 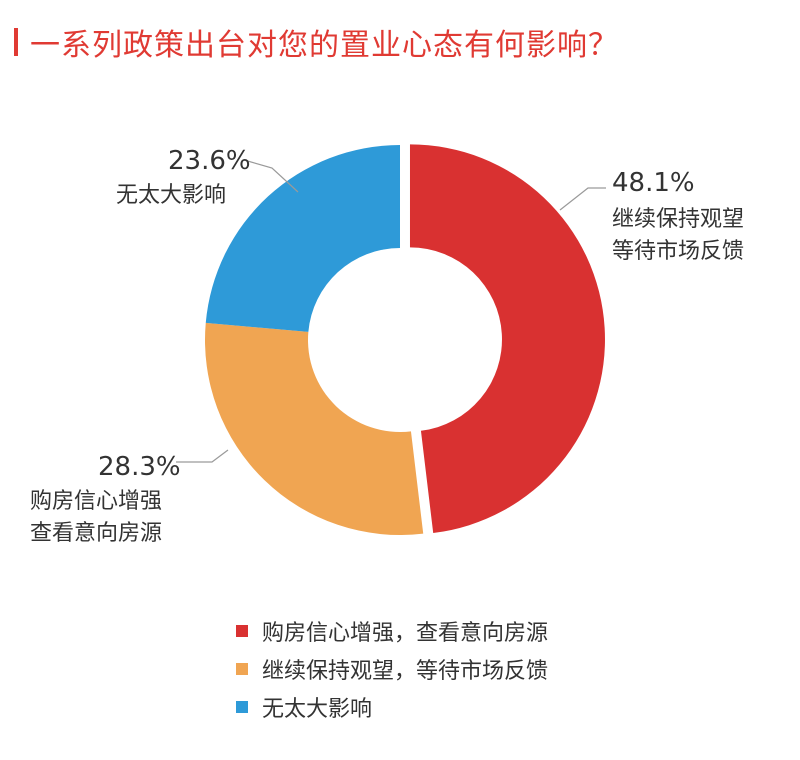 What do you see at coordinates (171, 195) in the screenshot?
I see `callout-text-slice-2-line-1: 无太大影响` at bounding box center [171, 195].